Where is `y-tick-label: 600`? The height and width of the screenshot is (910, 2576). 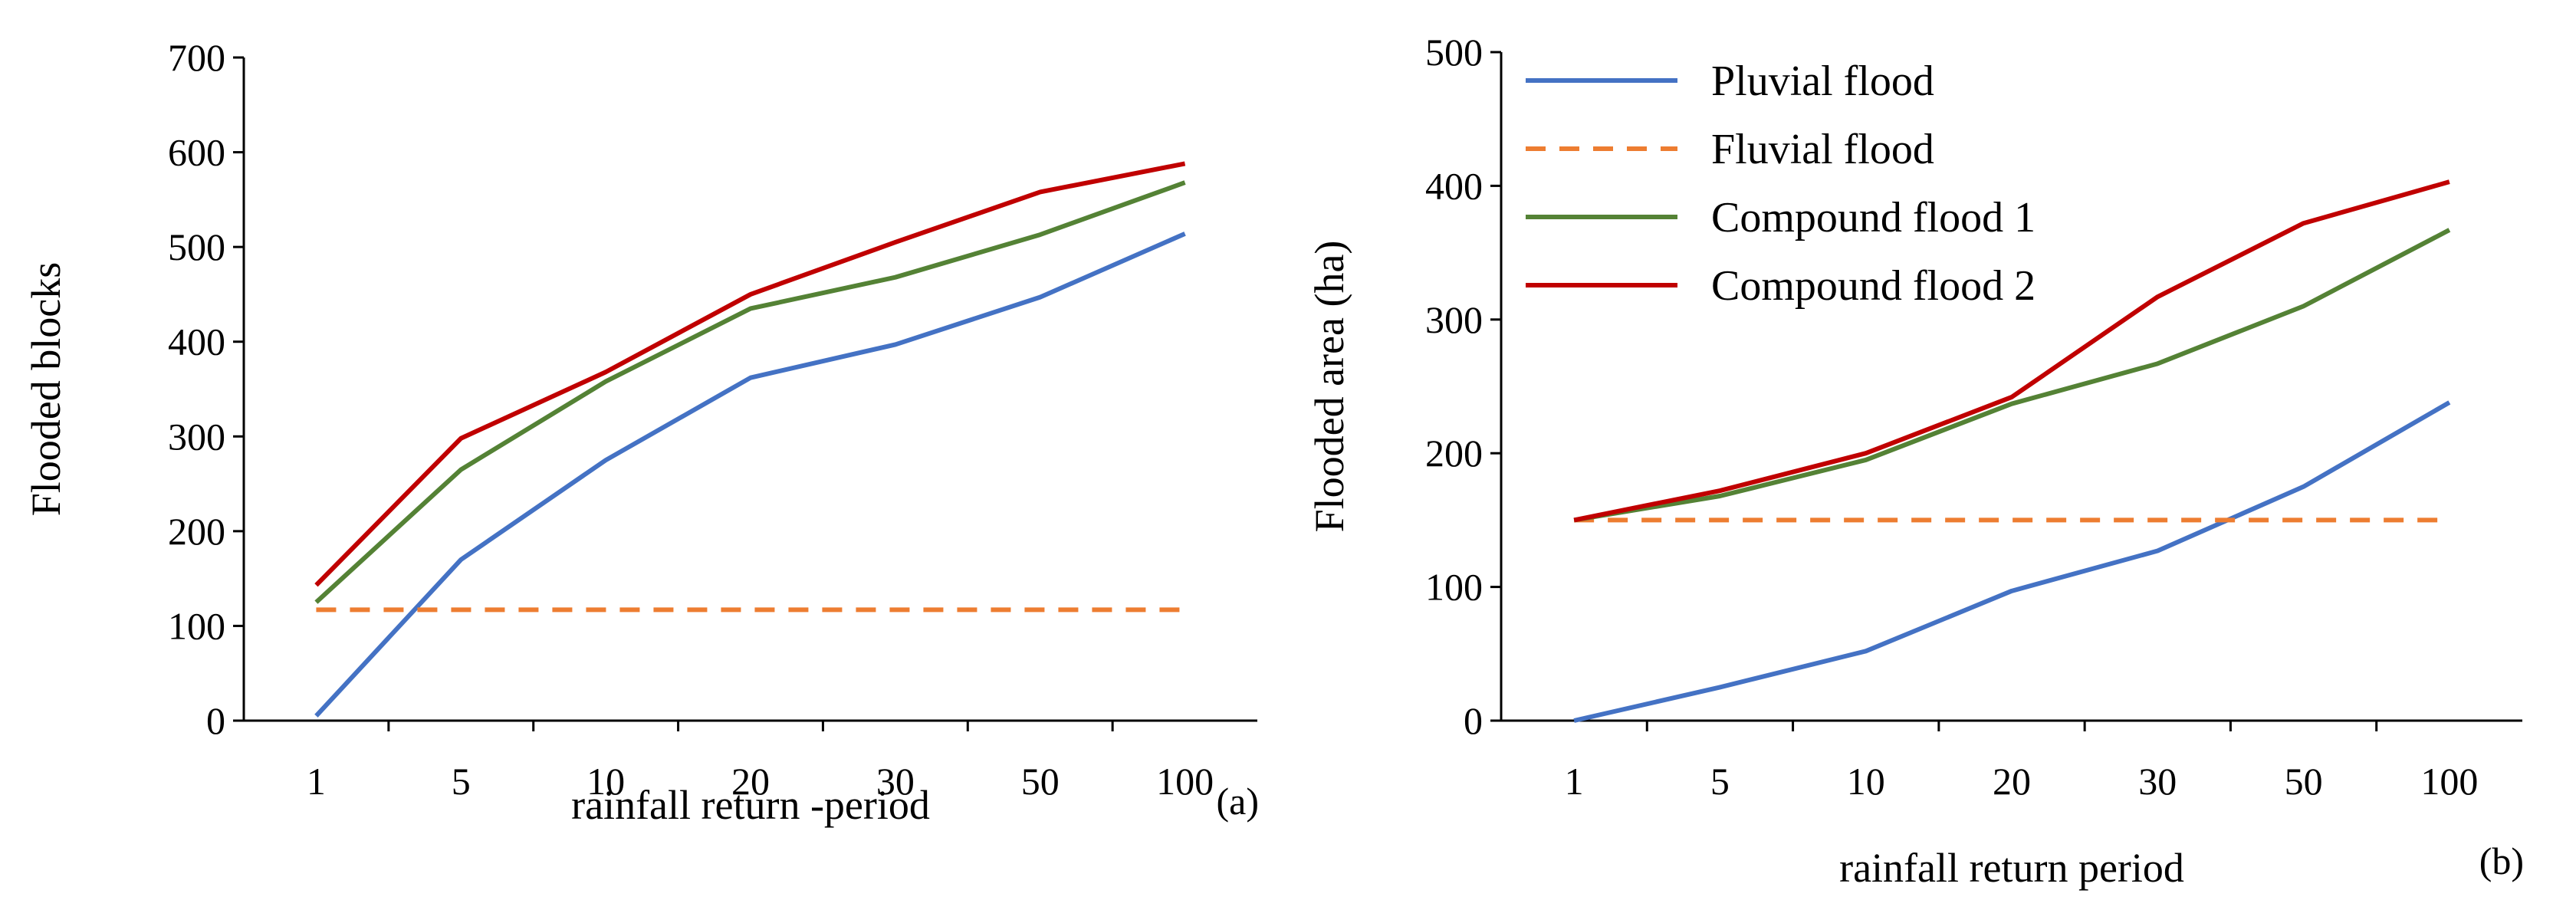 y-tick-label: 600 is located at coordinates (196, 152).